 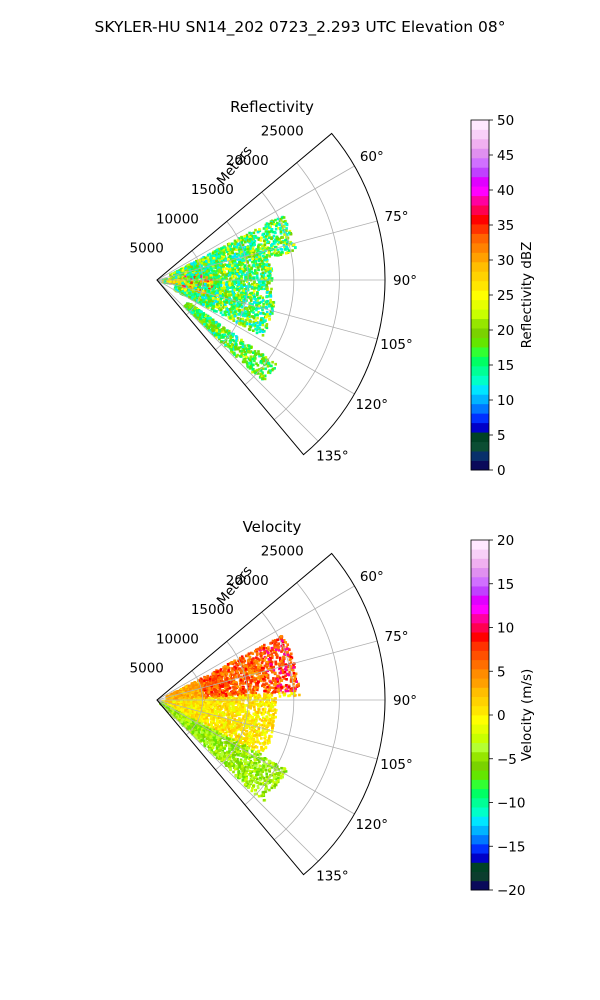 I want to click on colorbar-tick-label: 5, so click(x=501, y=436).